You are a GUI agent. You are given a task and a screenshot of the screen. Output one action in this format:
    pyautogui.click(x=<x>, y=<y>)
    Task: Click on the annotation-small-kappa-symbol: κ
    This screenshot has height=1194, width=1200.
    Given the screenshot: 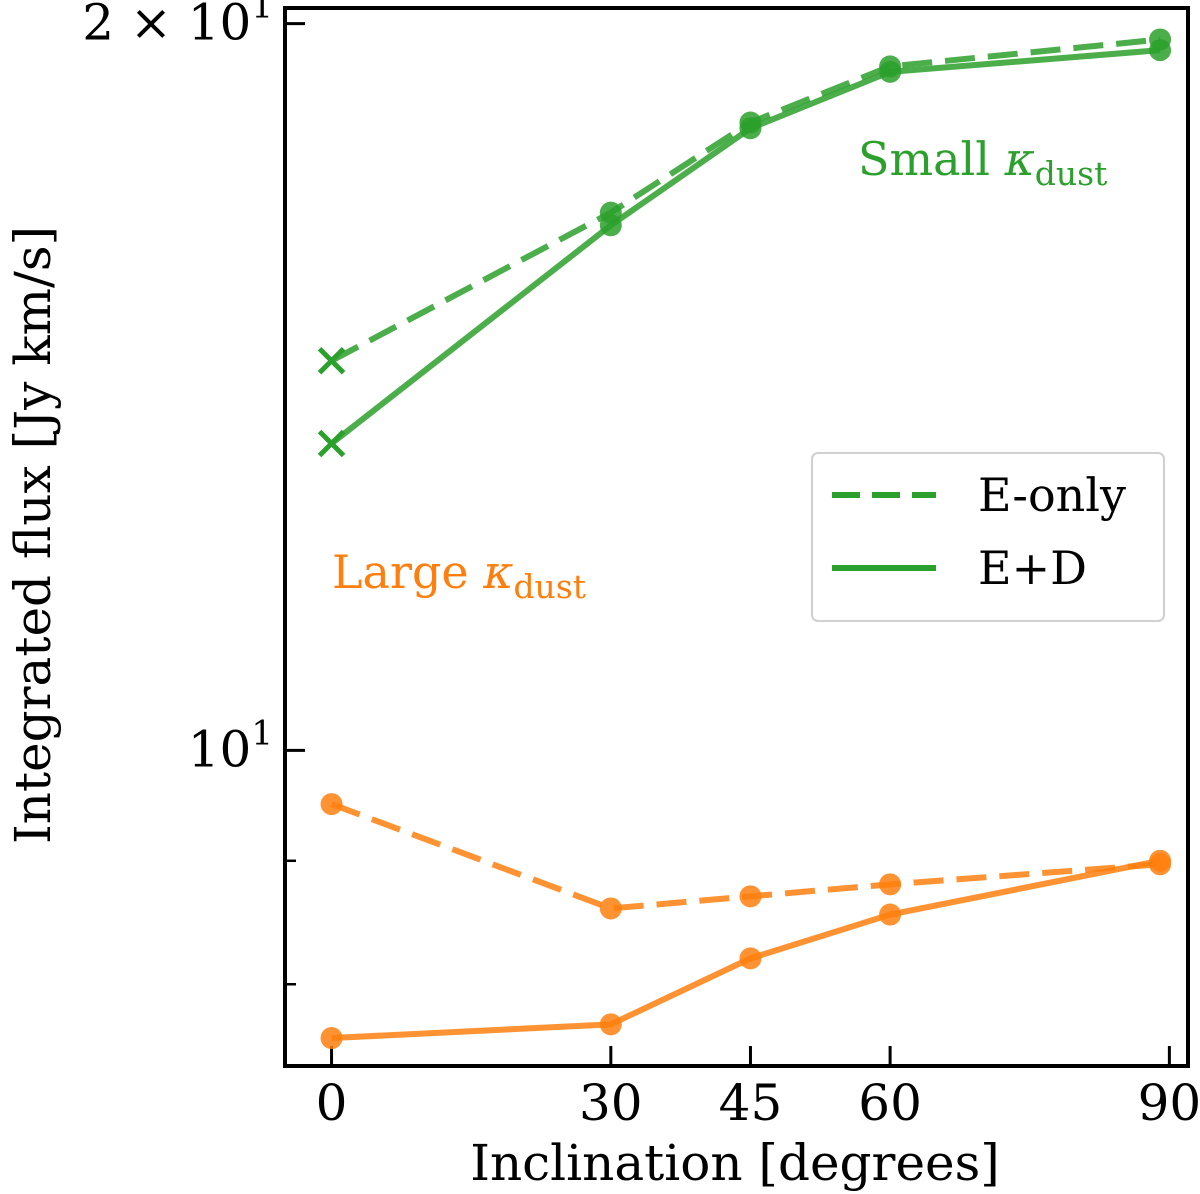 What is the action you would take?
    pyautogui.click(x=1019, y=159)
    